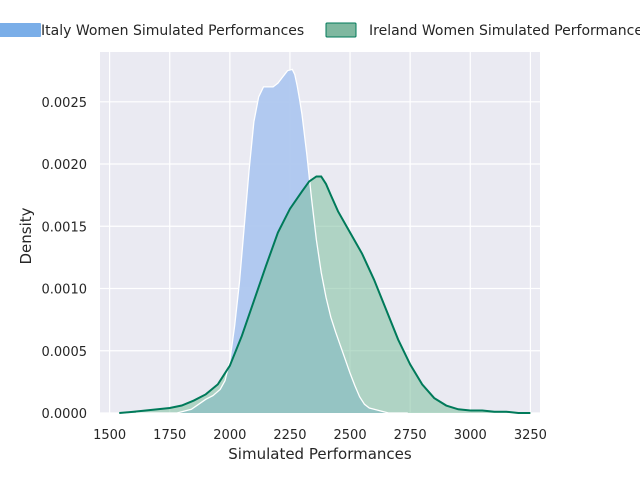  I want to click on x-tick-label: 3000, so click(470, 435).